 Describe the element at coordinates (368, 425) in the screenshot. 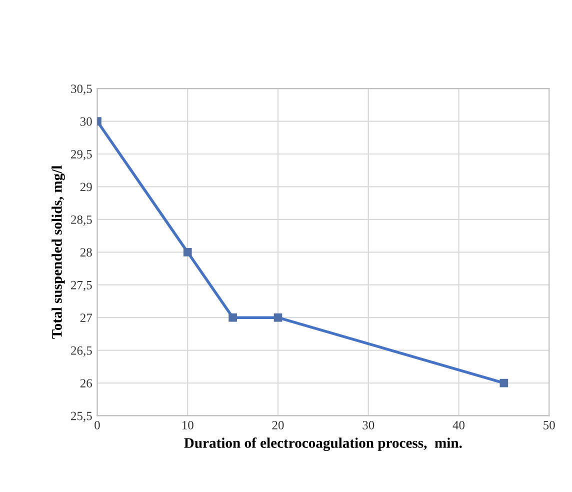

I see `x-tick-label: 30` at that location.